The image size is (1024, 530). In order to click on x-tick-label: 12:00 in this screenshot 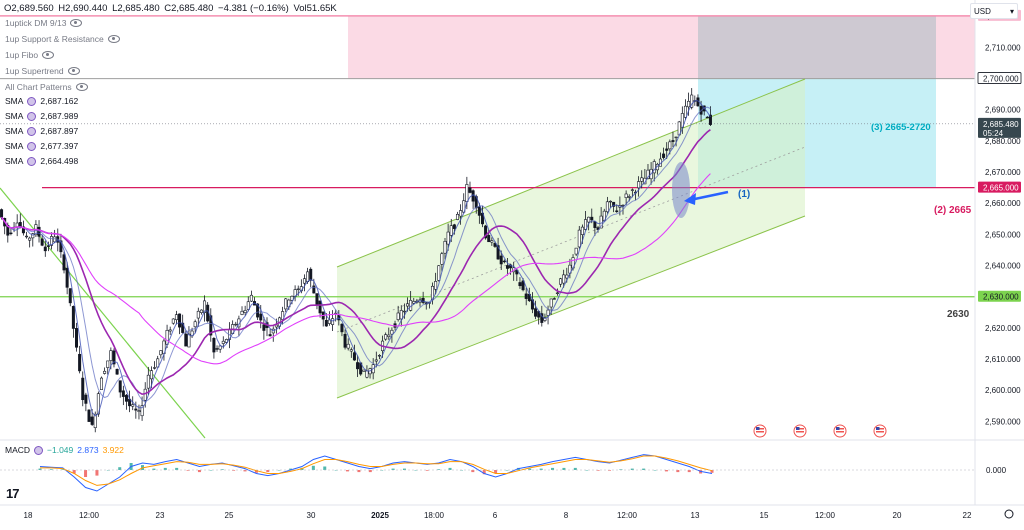, I will do `click(825, 515)`.